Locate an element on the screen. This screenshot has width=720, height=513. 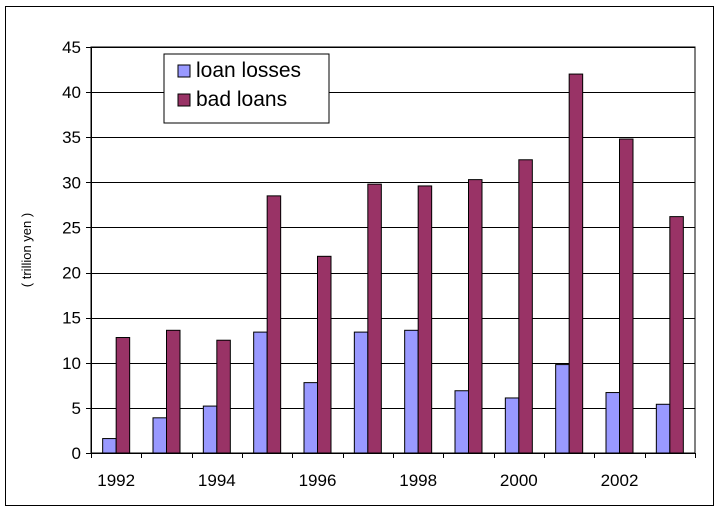
bar-loan-losses-2002 is located at coordinates (612, 423).